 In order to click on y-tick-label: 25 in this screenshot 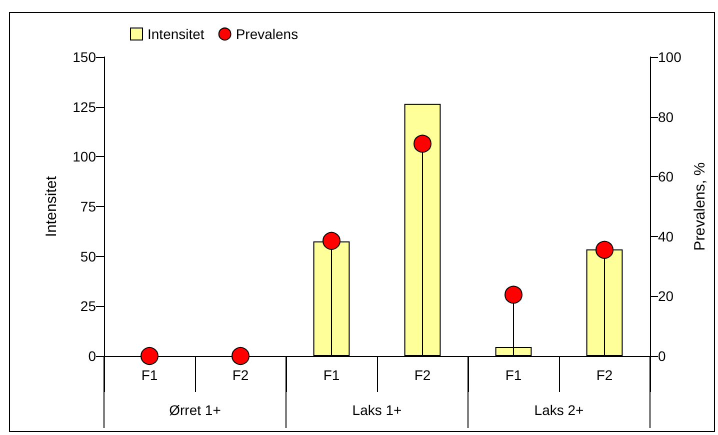, I will do `click(88, 306)`.